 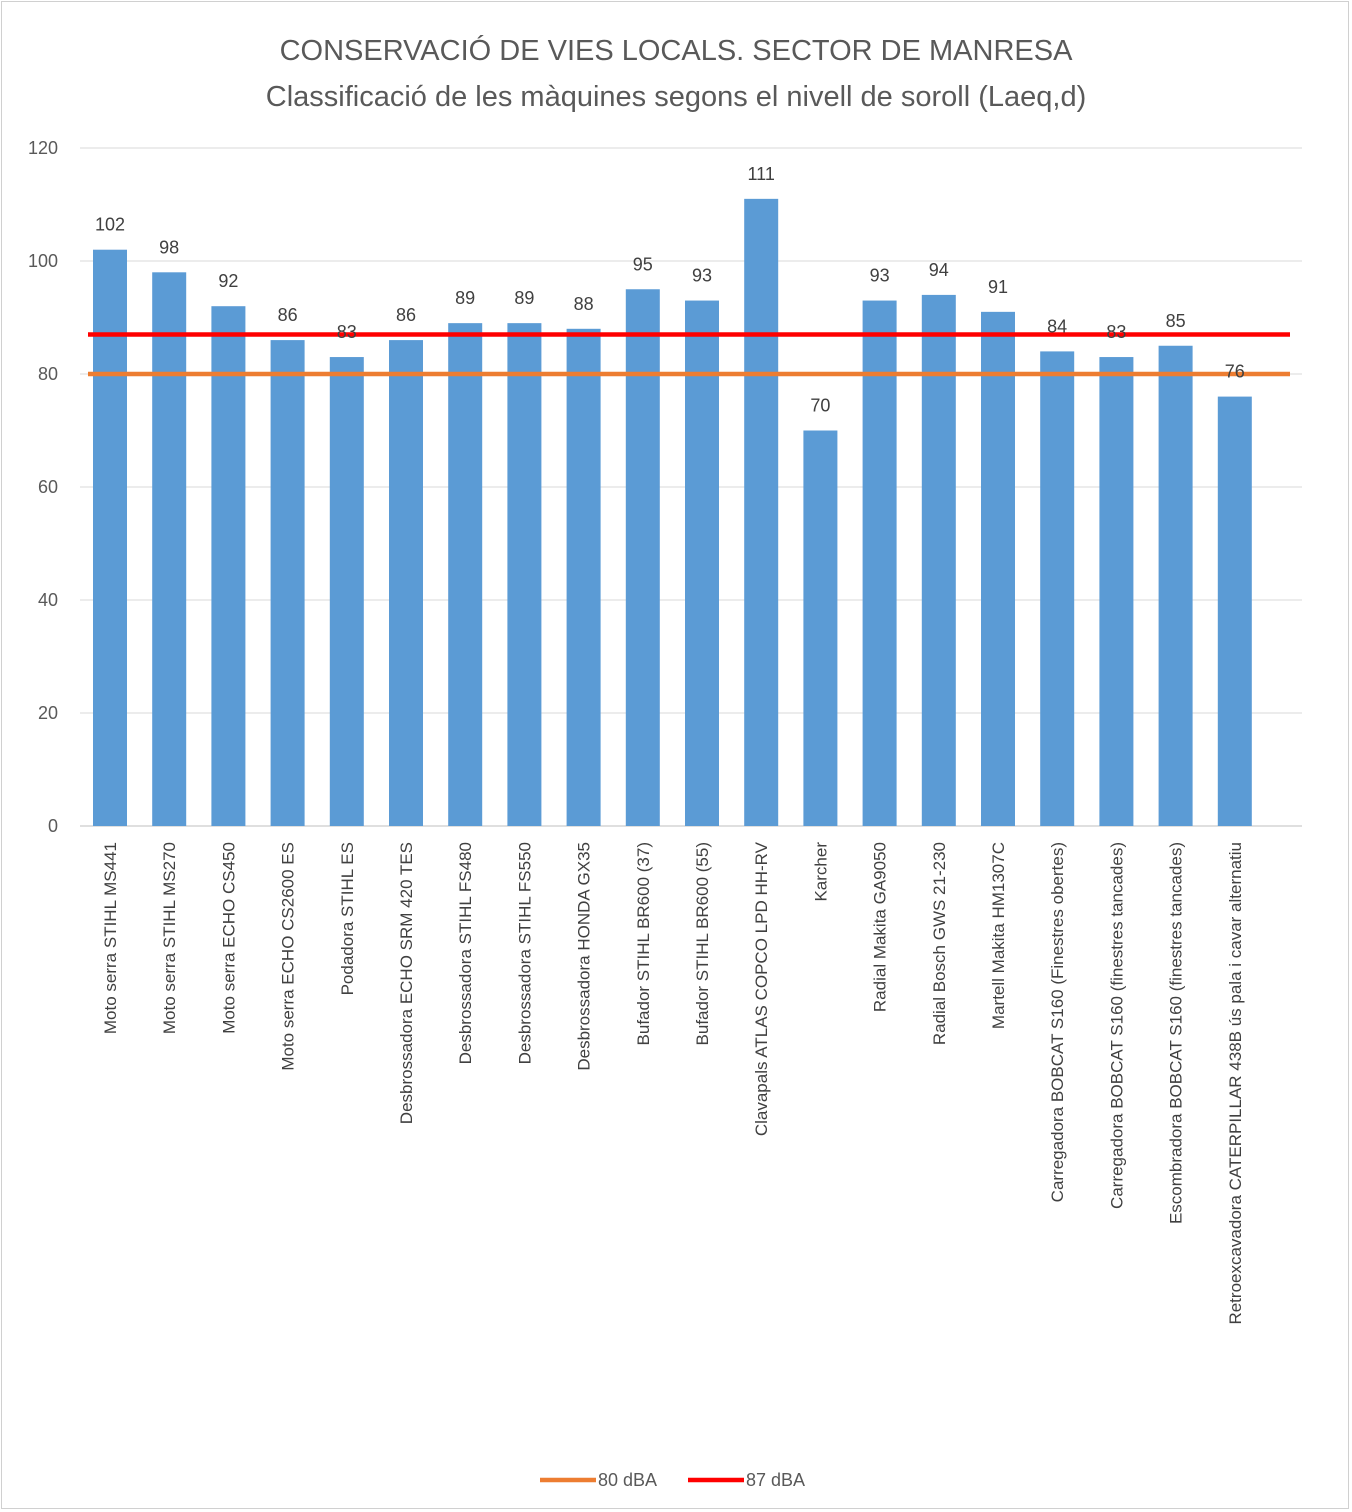 What do you see at coordinates (820, 872) in the screenshot?
I see `category-label: Karcher` at bounding box center [820, 872].